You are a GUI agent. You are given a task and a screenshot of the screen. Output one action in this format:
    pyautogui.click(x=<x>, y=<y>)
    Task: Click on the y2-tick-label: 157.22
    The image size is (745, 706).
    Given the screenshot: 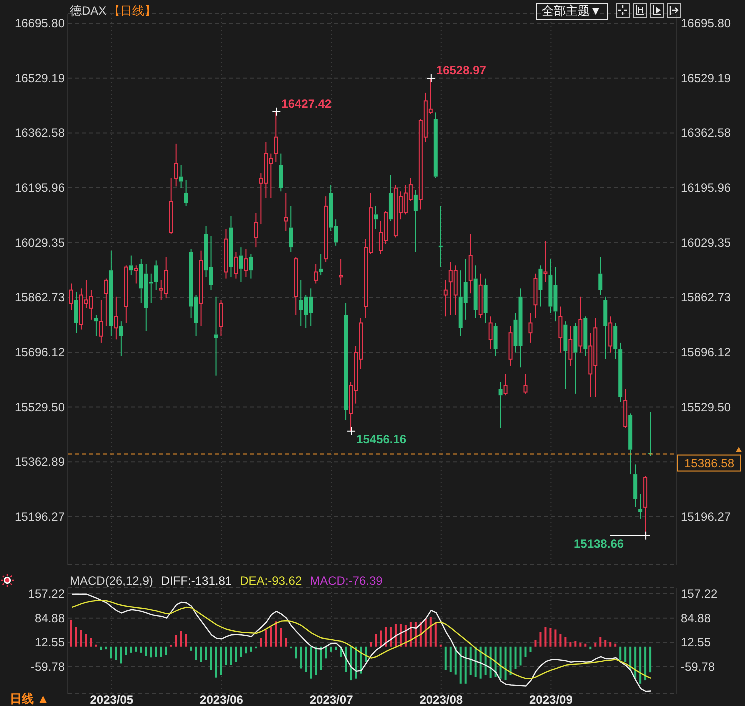 What is the action you would take?
    pyautogui.click(x=699, y=593)
    